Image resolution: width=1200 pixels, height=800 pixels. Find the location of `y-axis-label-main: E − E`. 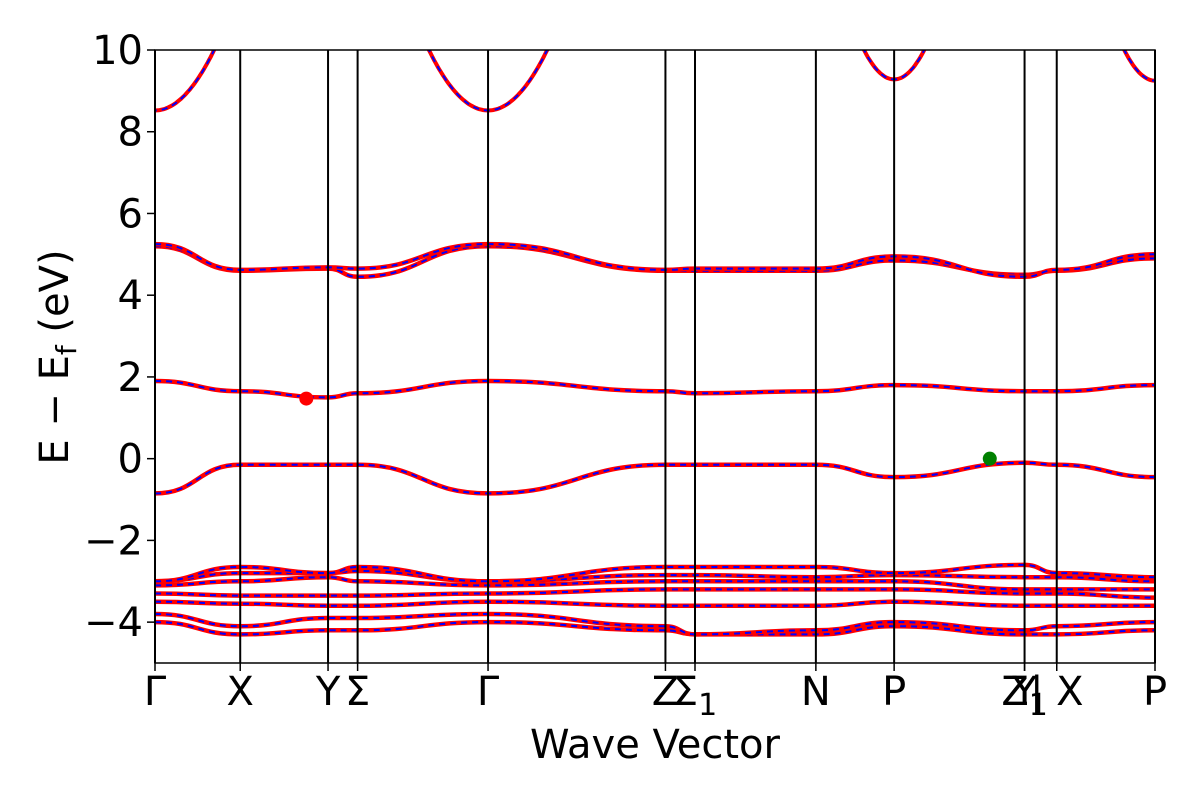

y-axis-label-main: E − E is located at coordinates (55, 410).